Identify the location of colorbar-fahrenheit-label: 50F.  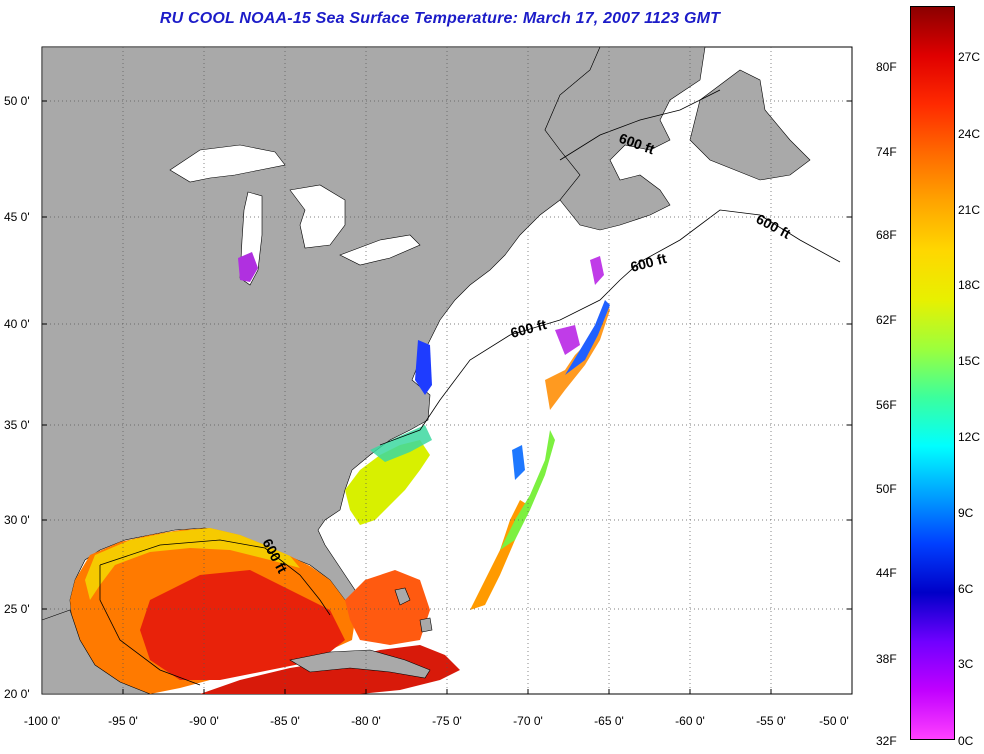
(886, 489).